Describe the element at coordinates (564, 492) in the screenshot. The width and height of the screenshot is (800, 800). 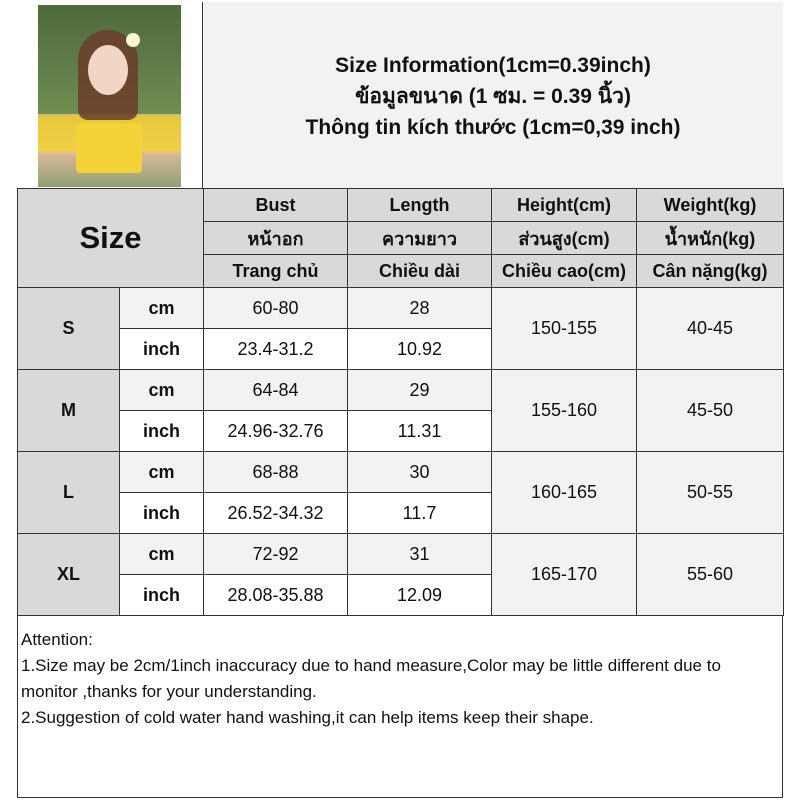
I see `height-range: 160-165` at that location.